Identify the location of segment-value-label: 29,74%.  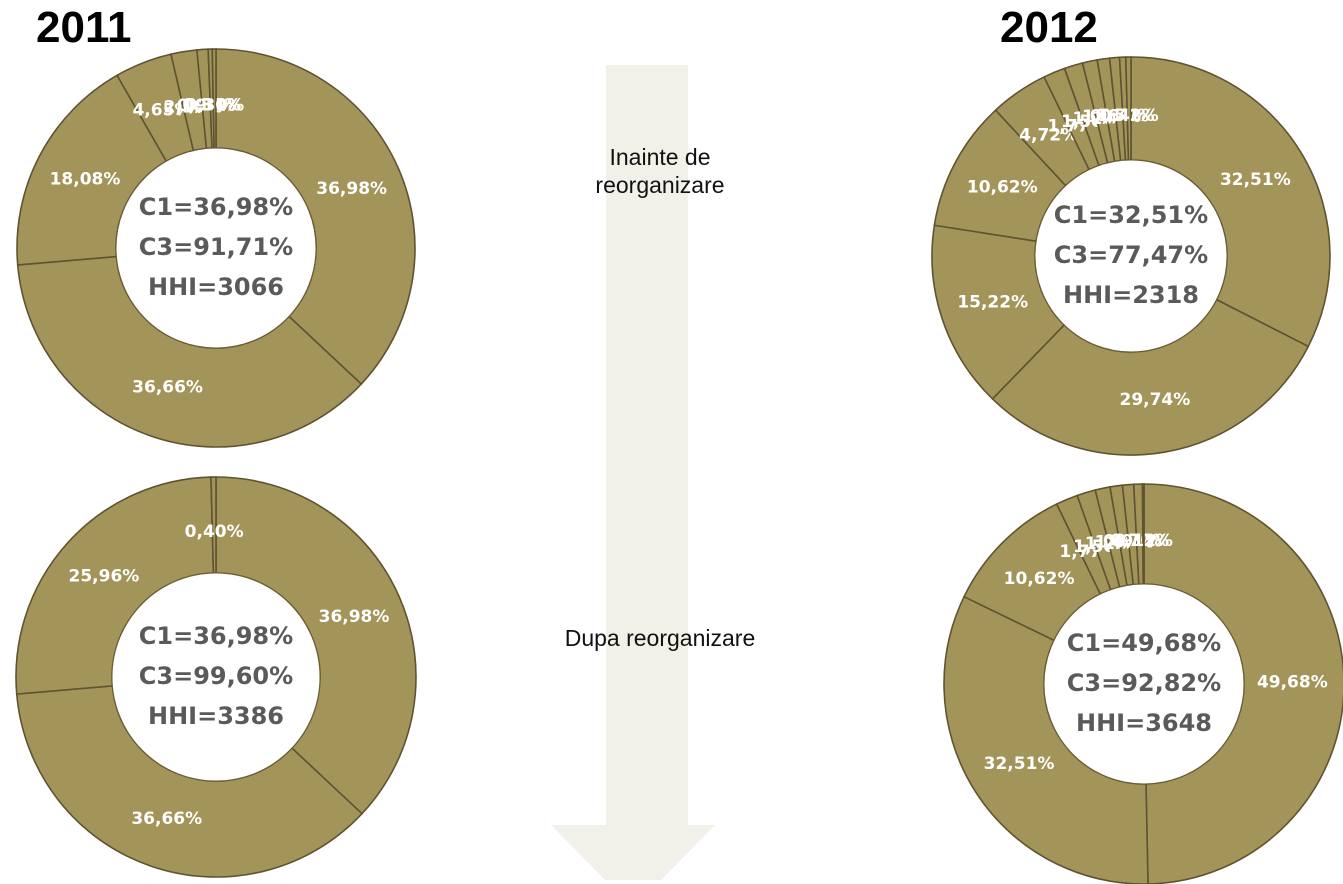
(1154, 400).